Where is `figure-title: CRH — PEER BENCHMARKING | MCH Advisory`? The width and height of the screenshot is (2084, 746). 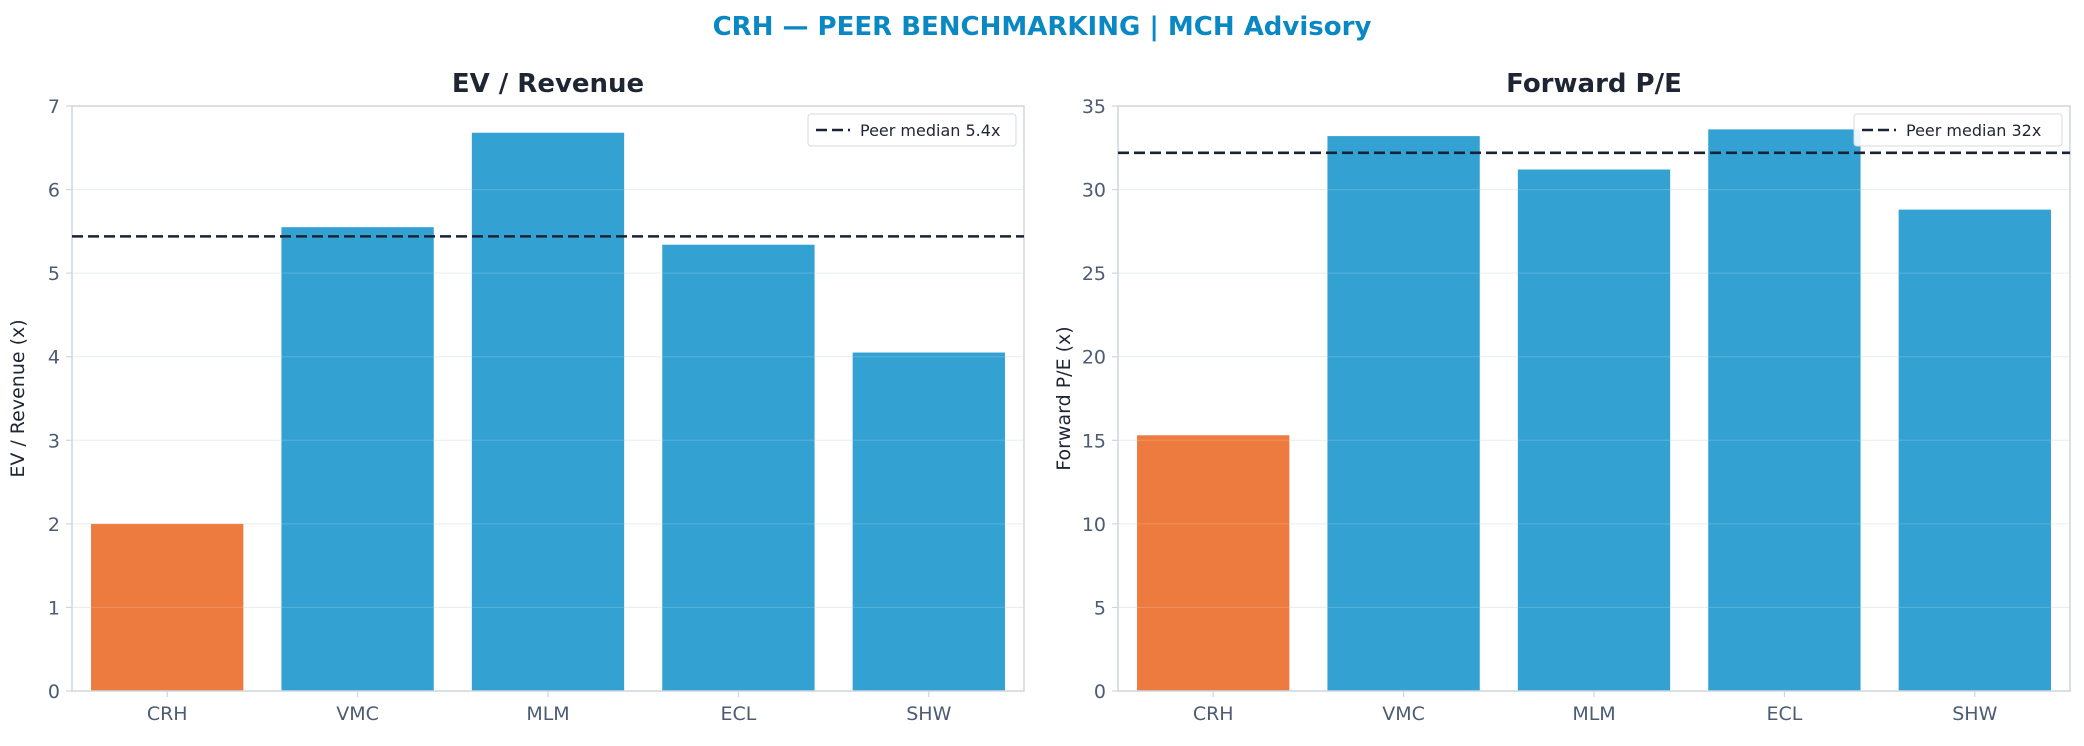
figure-title: CRH — PEER BENCHMARKING | MCH Advisory is located at coordinates (1042, 27).